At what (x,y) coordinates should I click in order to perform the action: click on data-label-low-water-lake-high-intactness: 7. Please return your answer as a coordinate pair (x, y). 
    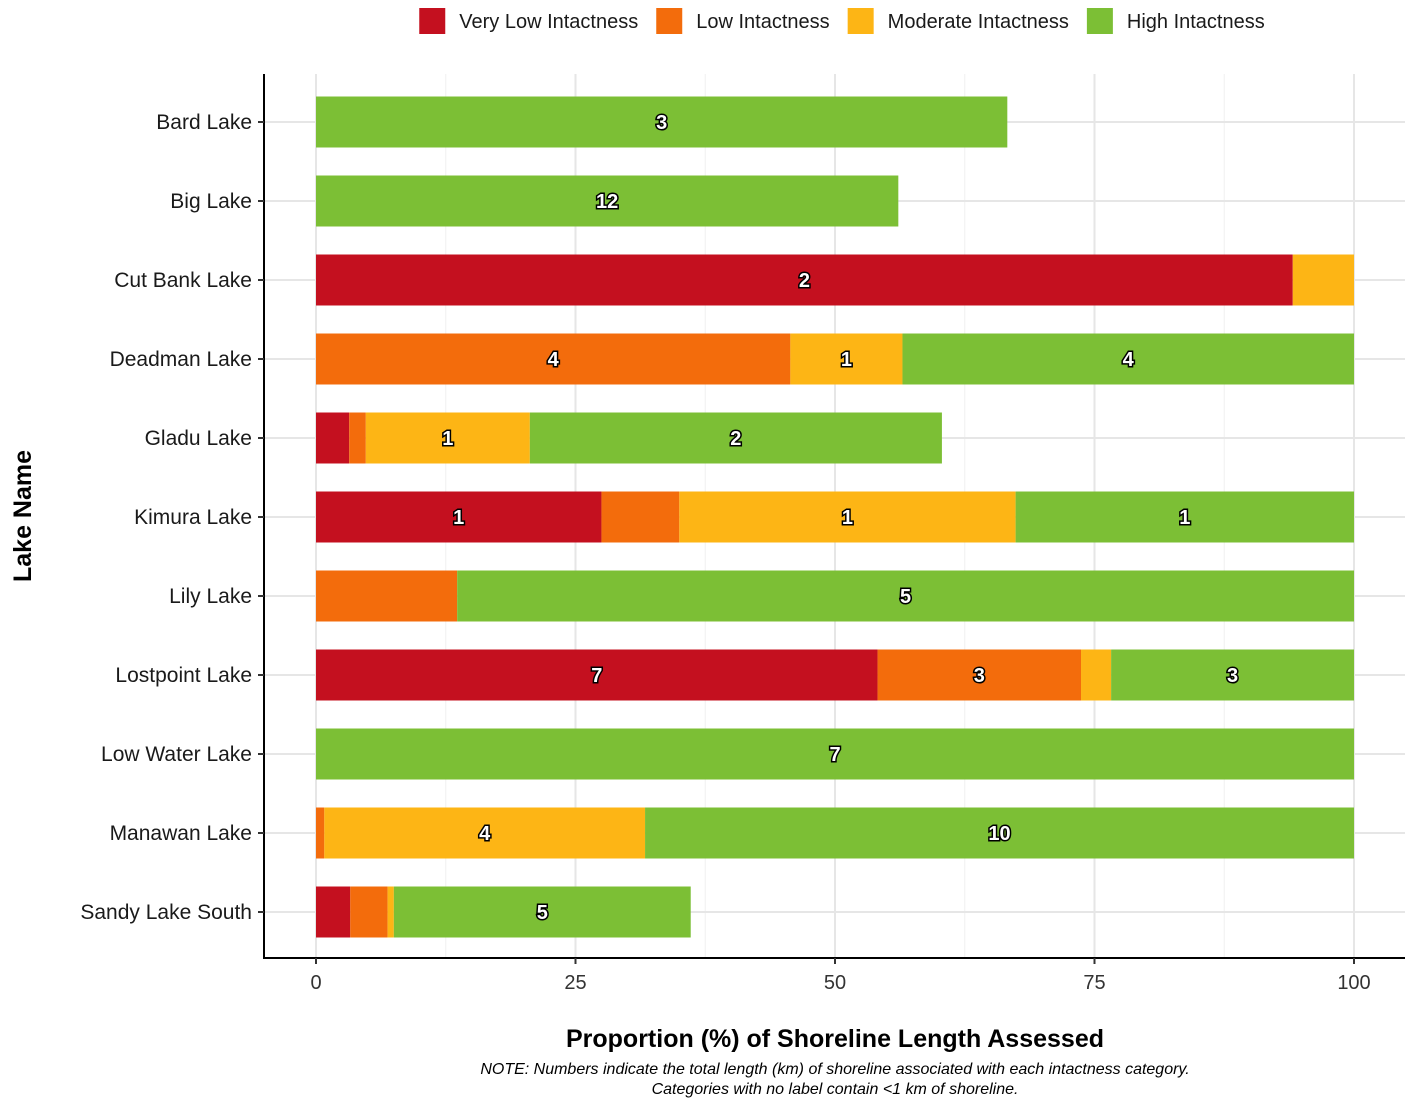
    Looking at the image, I should click on (834, 755).